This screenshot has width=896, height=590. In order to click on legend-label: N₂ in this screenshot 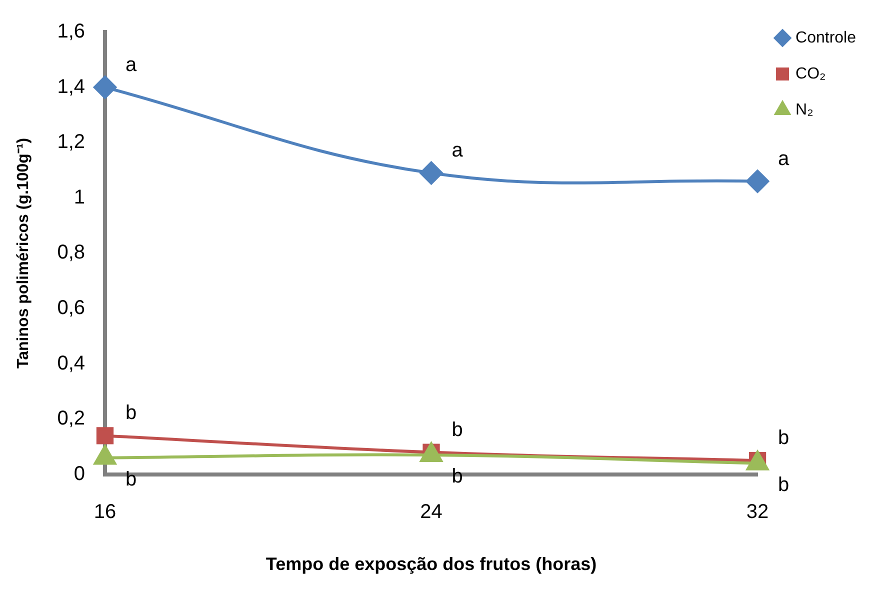, I will do `click(805, 109)`.